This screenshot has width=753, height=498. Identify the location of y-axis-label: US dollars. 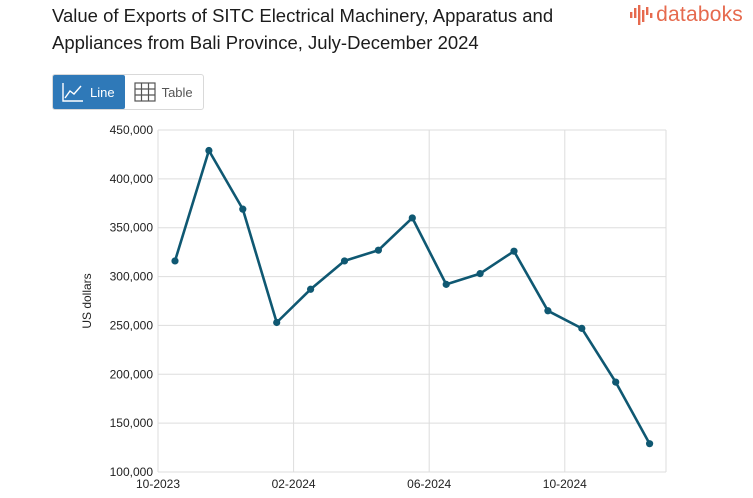
(87, 300).